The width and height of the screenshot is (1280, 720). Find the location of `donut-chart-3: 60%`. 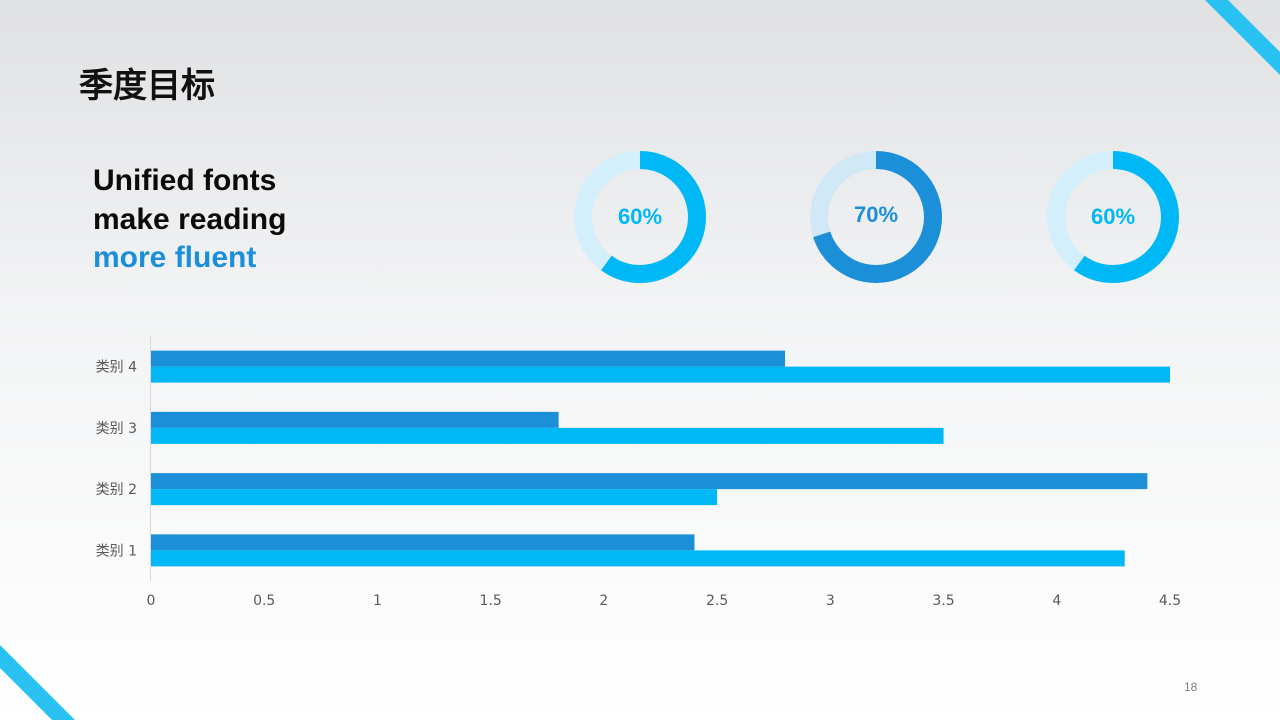

donut-chart-3: 60% is located at coordinates (1113, 217).